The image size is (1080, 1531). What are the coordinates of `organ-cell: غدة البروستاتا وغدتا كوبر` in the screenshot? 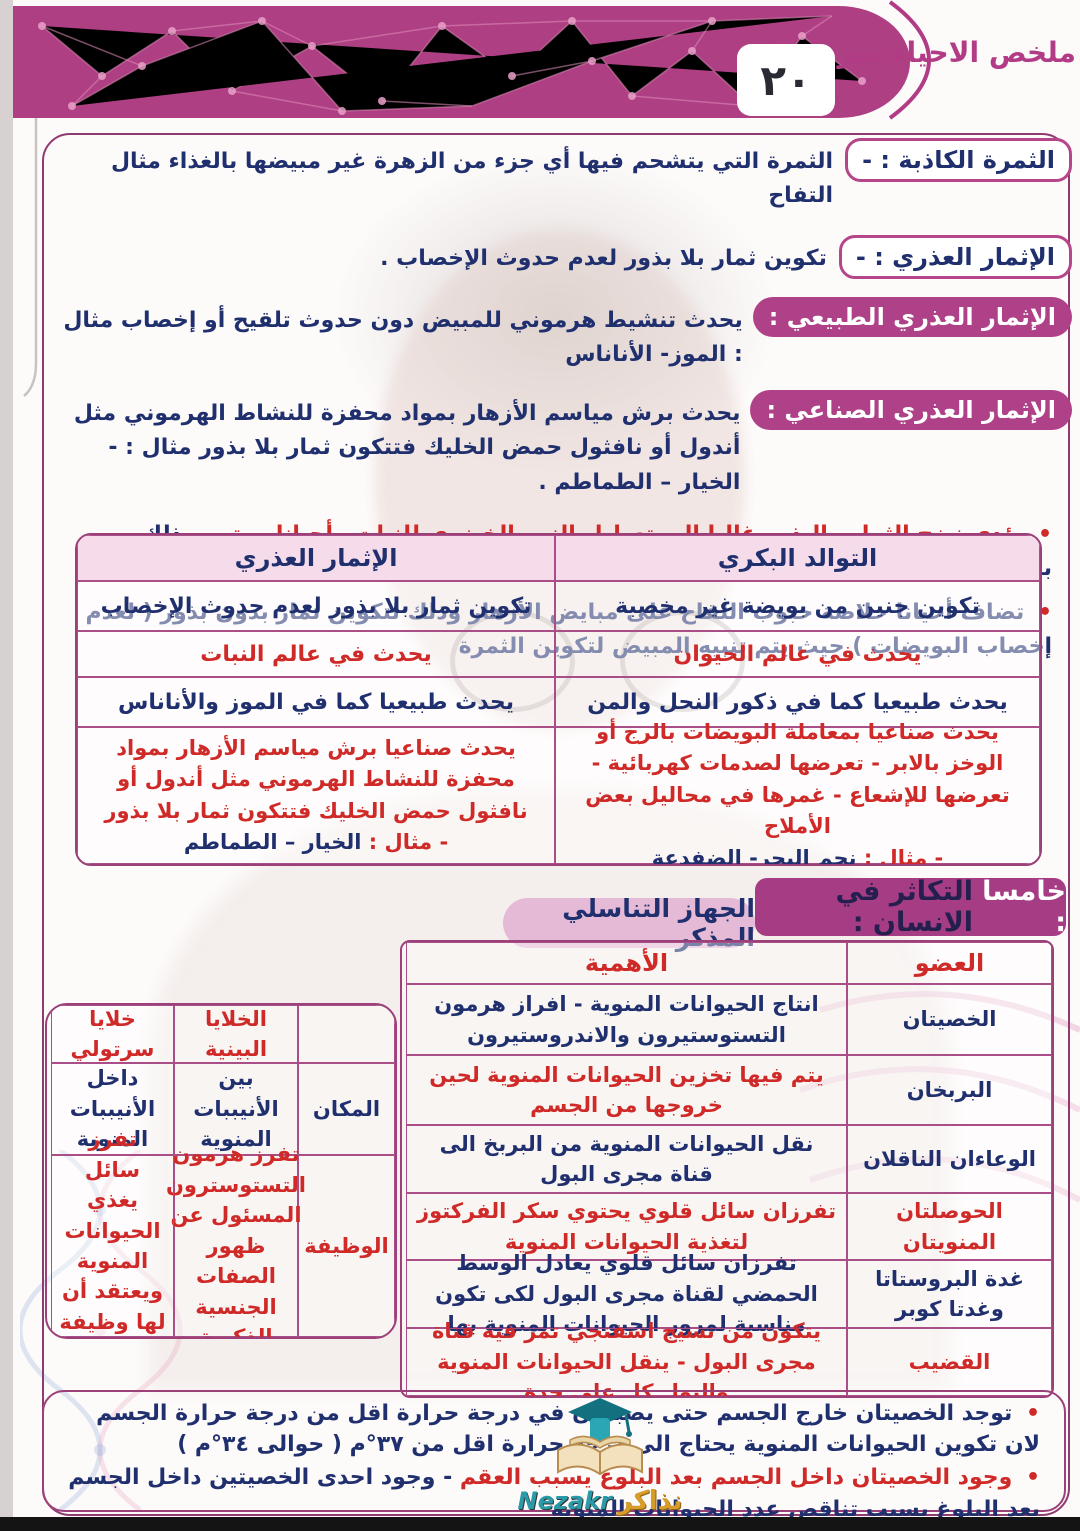 It's located at (949, 1294).